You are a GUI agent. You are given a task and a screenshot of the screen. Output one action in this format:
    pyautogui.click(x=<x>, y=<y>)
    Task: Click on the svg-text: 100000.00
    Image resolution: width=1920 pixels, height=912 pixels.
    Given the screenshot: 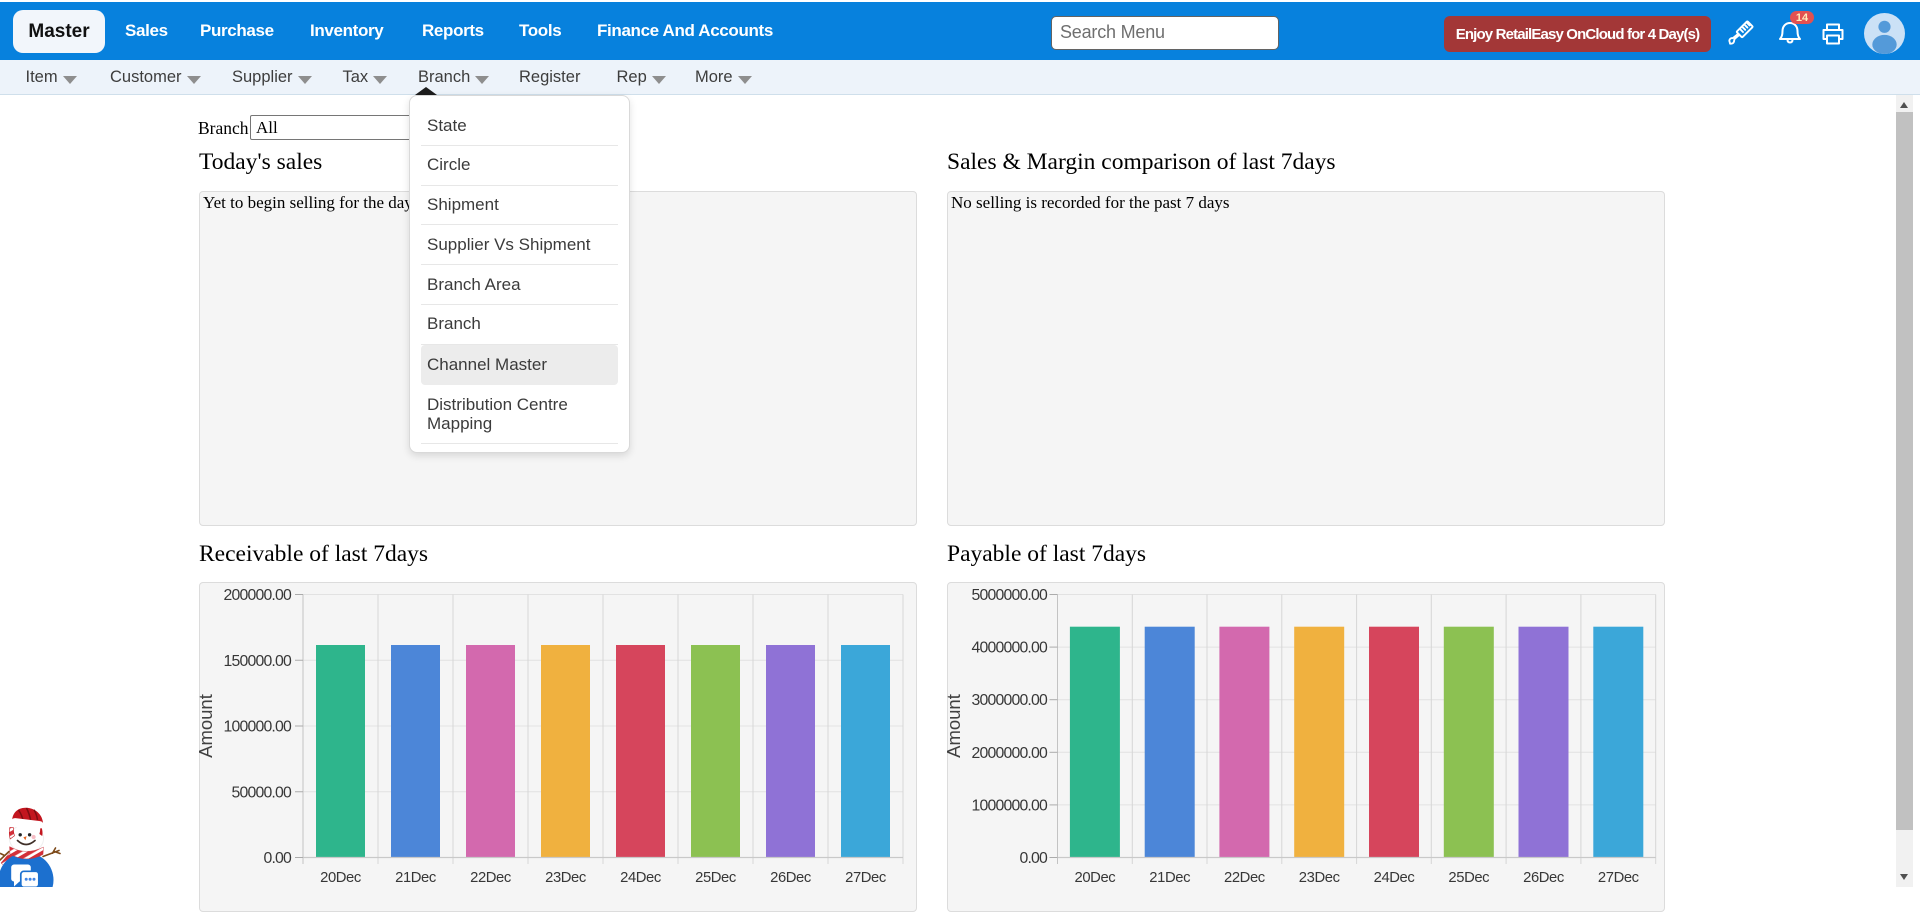 What is the action you would take?
    pyautogui.click(x=258, y=727)
    